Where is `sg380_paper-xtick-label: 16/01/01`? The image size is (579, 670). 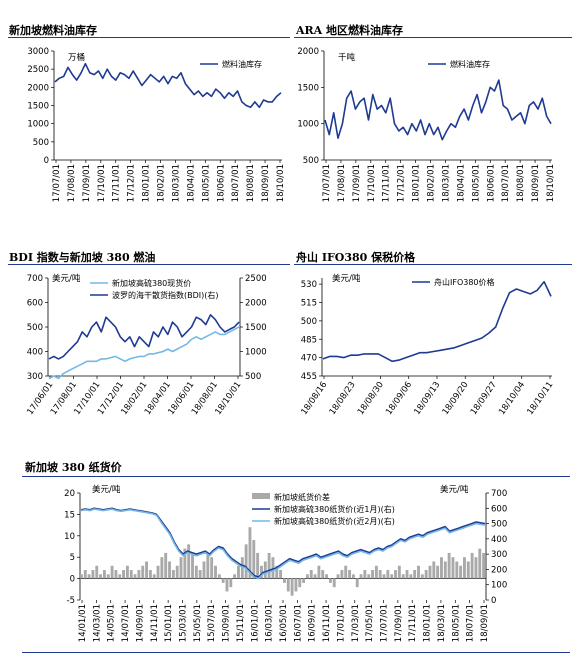
sg380_paper-xtick-label: 16/01/01 is located at coordinates (255, 623).